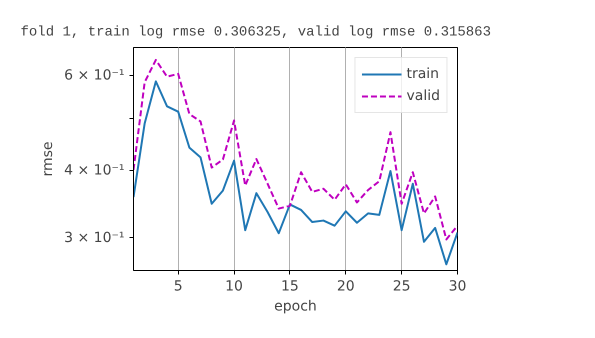  I want to click on legend-label: train, so click(423, 74).